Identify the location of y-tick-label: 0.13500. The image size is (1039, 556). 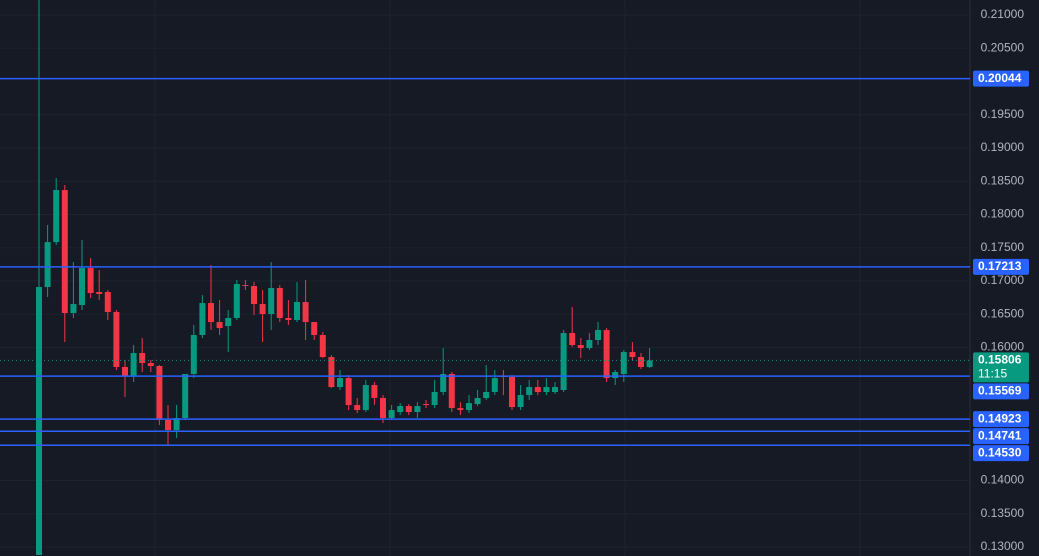
(1003, 513).